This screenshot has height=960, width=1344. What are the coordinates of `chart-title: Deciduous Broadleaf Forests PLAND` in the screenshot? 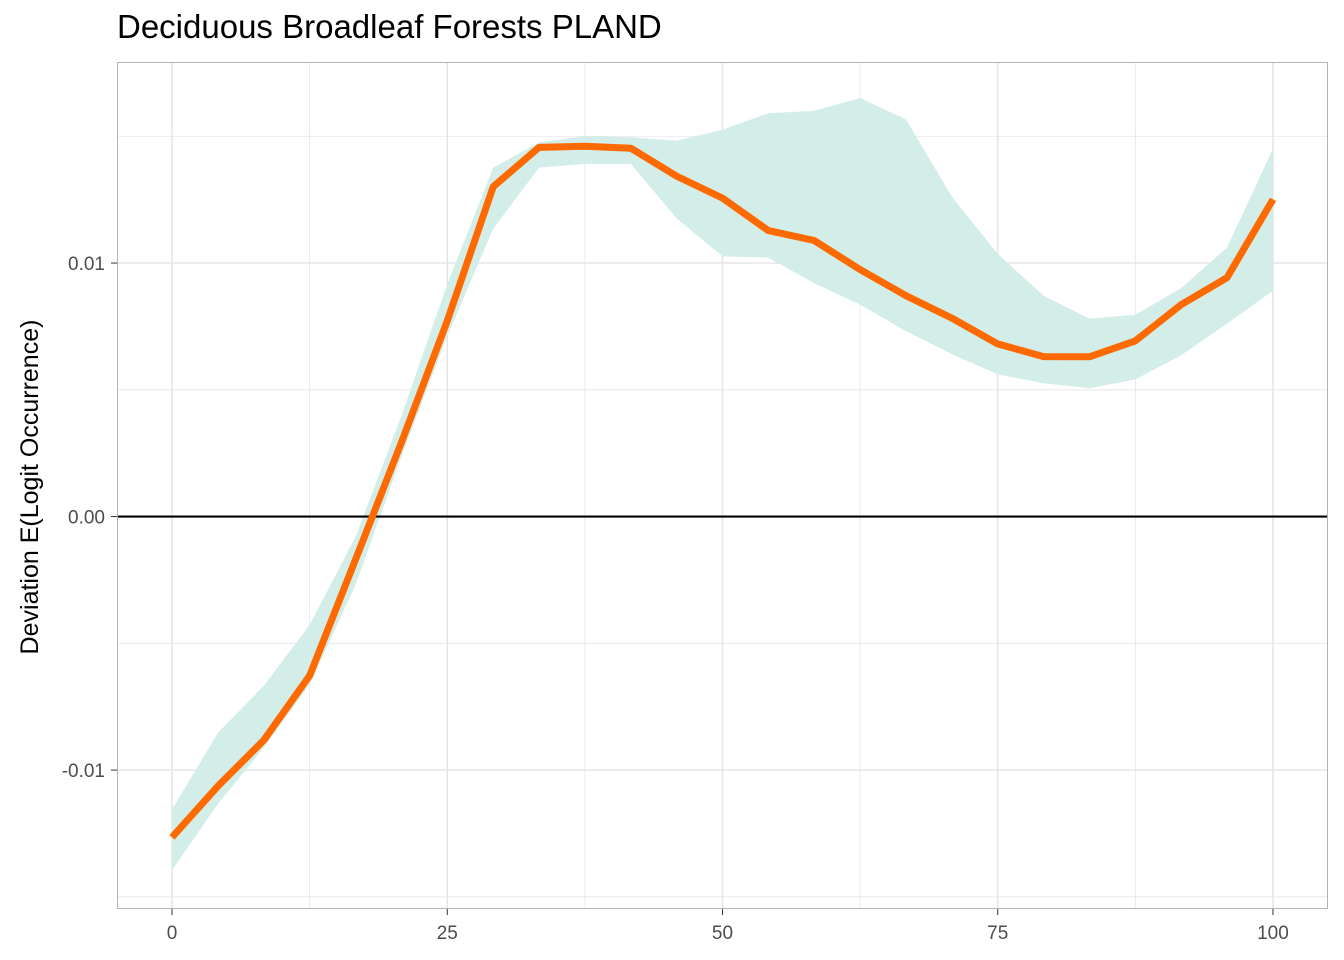 It's located at (389, 26).